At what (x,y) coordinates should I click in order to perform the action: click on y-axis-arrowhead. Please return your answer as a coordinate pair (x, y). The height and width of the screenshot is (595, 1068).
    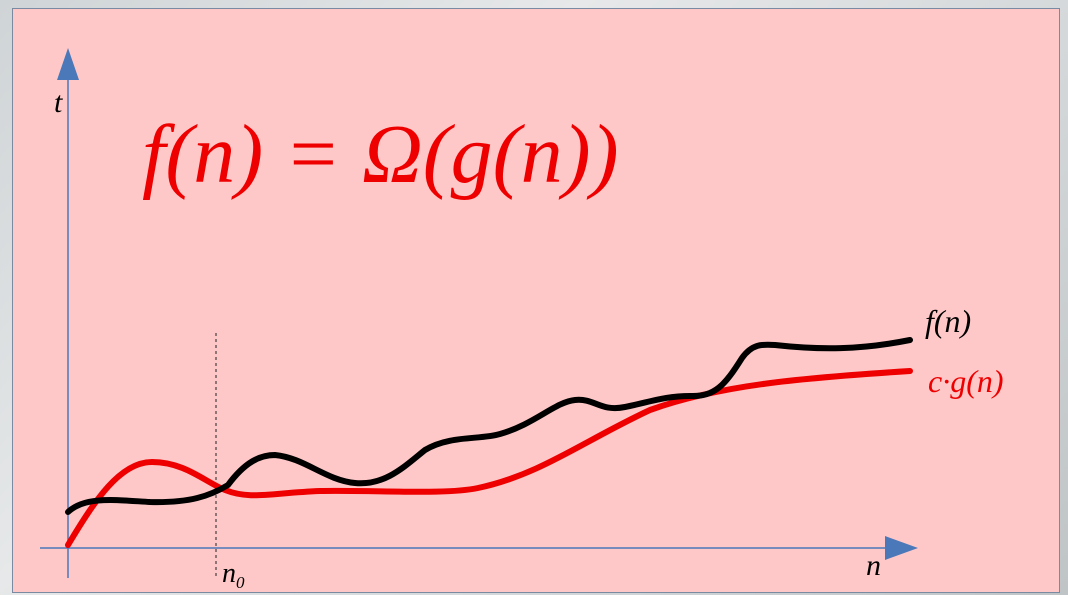
    Looking at the image, I should click on (68, 64).